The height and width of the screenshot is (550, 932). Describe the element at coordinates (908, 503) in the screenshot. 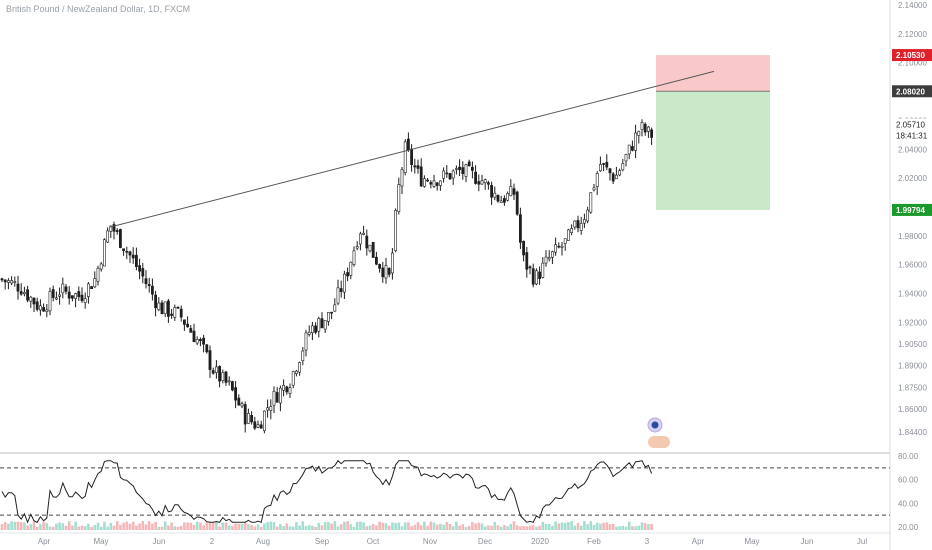

I see `rsi-tick-label: 40.00` at that location.